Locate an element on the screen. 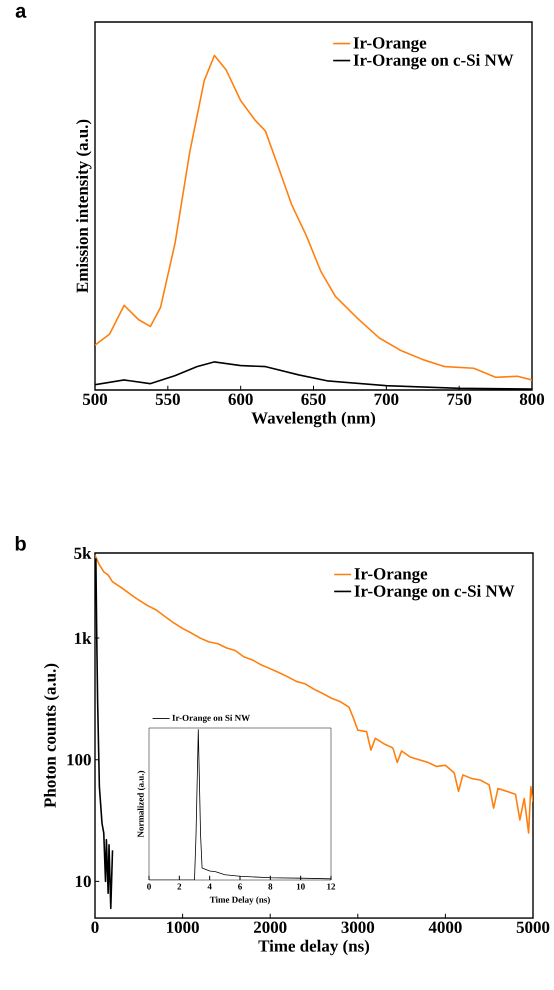 Image resolution: width=554 pixels, height=990 pixels. x-tick-label: 2000 is located at coordinates (270, 927).